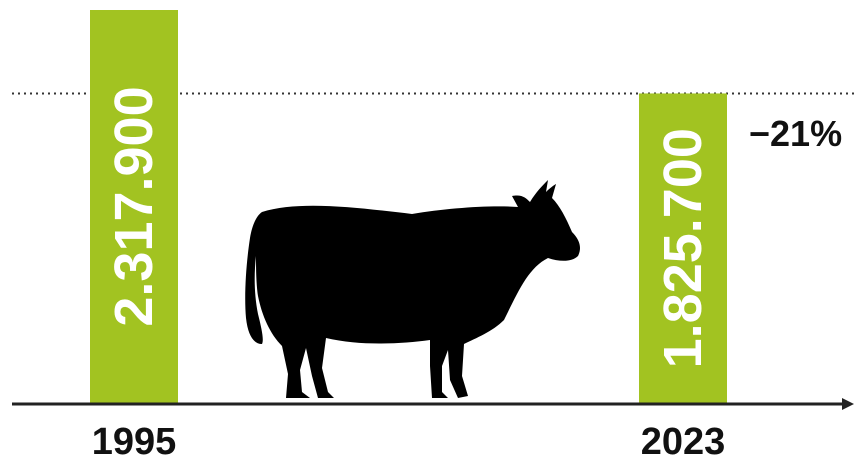 The height and width of the screenshot is (460, 854). What do you see at coordinates (848, 404) in the screenshot?
I see `x-axis-arrow` at bounding box center [848, 404].